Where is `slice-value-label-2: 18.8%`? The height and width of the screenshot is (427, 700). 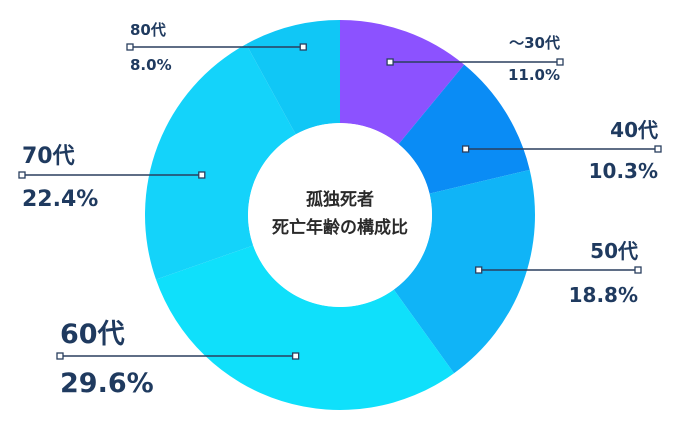 slice-value-label-2: 18.8% is located at coordinates (603, 295).